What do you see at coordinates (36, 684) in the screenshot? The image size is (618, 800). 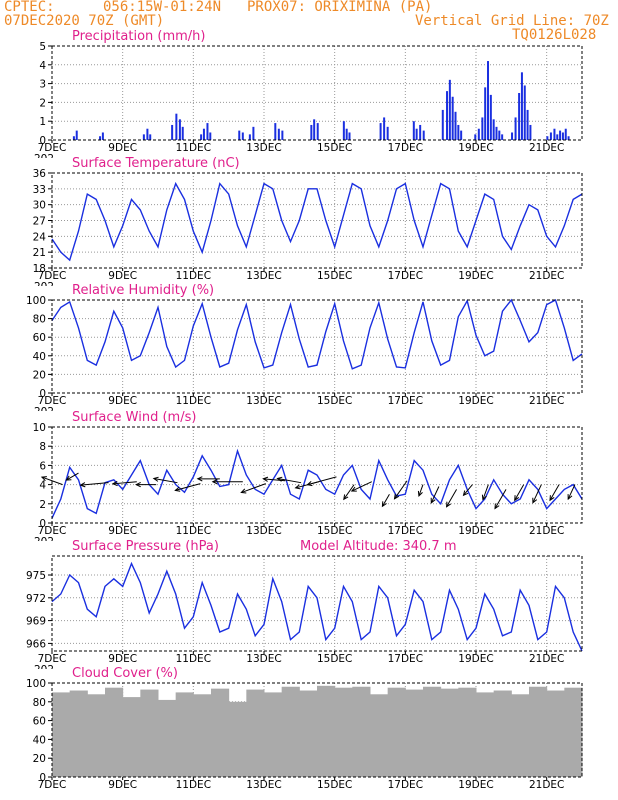 I see `cloud-ytick-label: 100` at bounding box center [36, 684].